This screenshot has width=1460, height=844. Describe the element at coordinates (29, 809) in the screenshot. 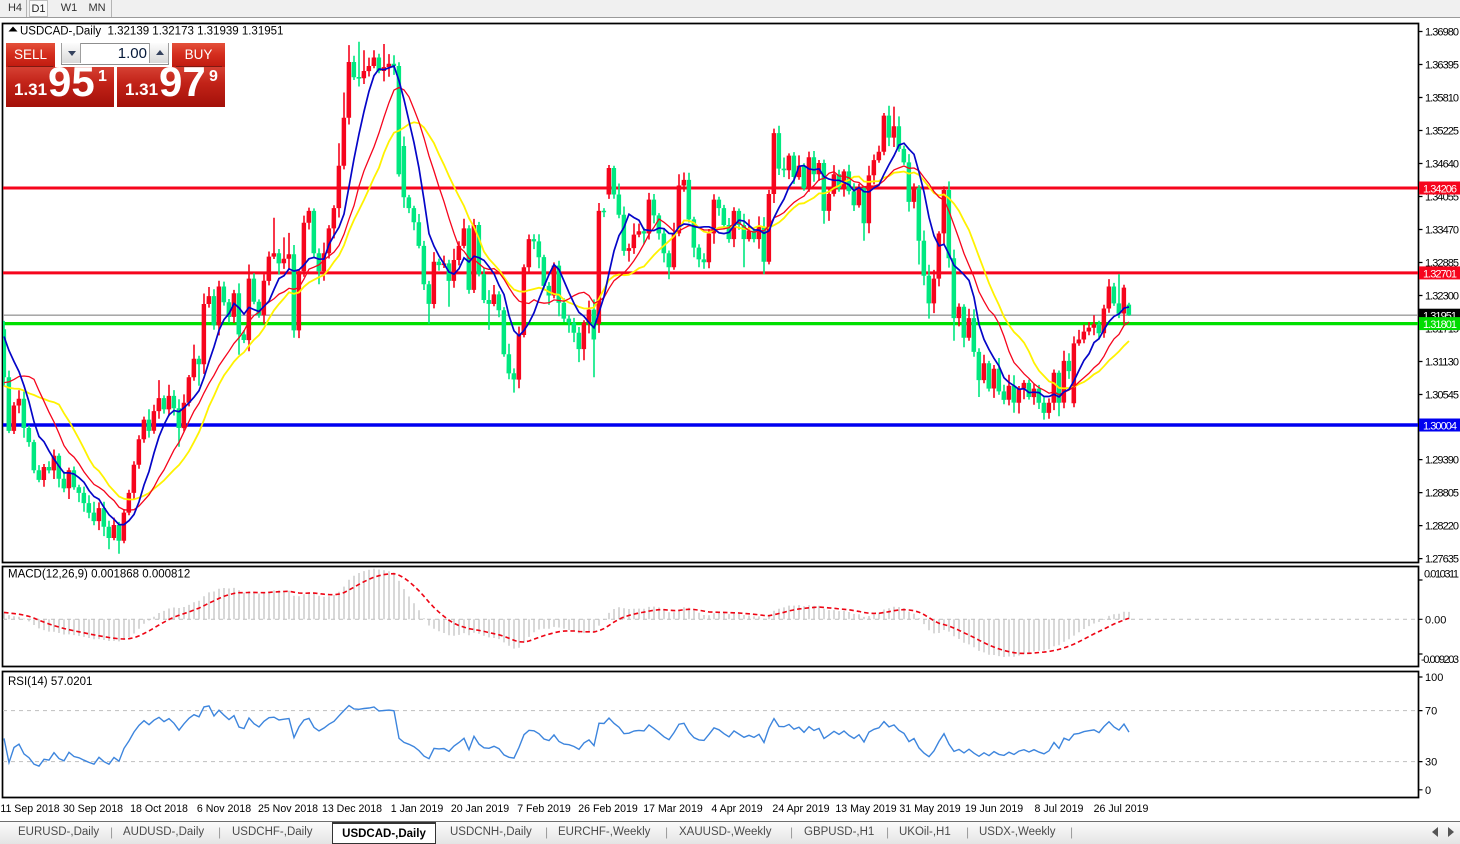

I see `svg-text: 11 Sep 2018` at that location.